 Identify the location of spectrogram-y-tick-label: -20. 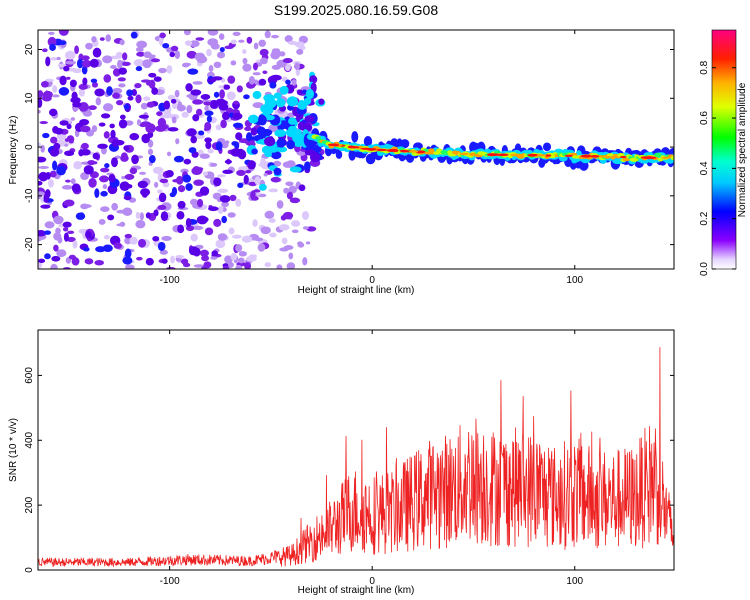
(29, 244).